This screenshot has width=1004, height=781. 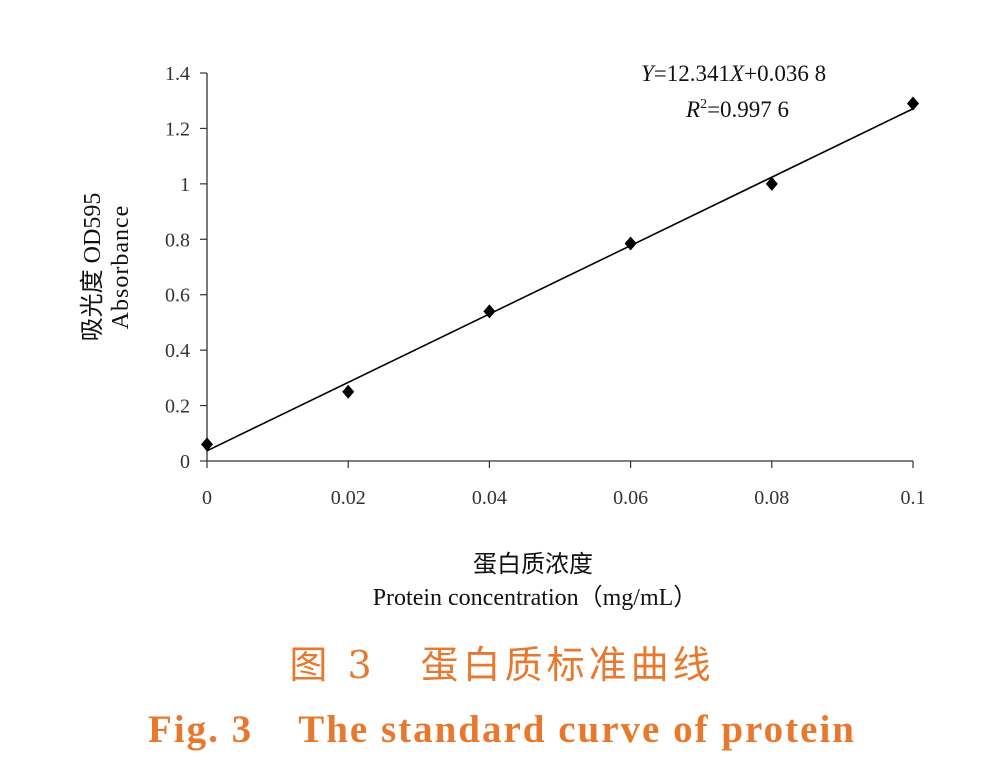 I want to click on figure-label-cn: 图 3, so click(x=332, y=665).